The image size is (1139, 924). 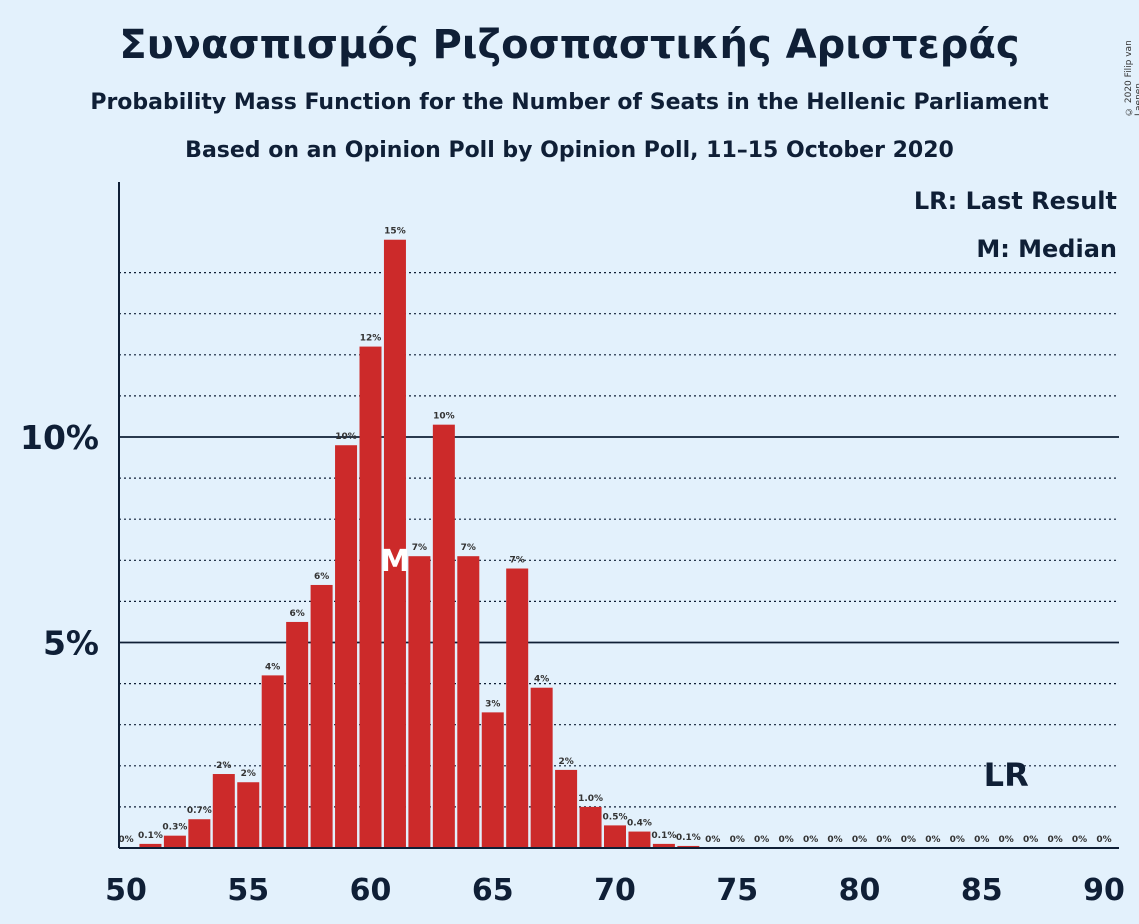 What do you see at coordinates (492, 704) in the screenshot?
I see `bar-label-seat-65: 3%` at bounding box center [492, 704].